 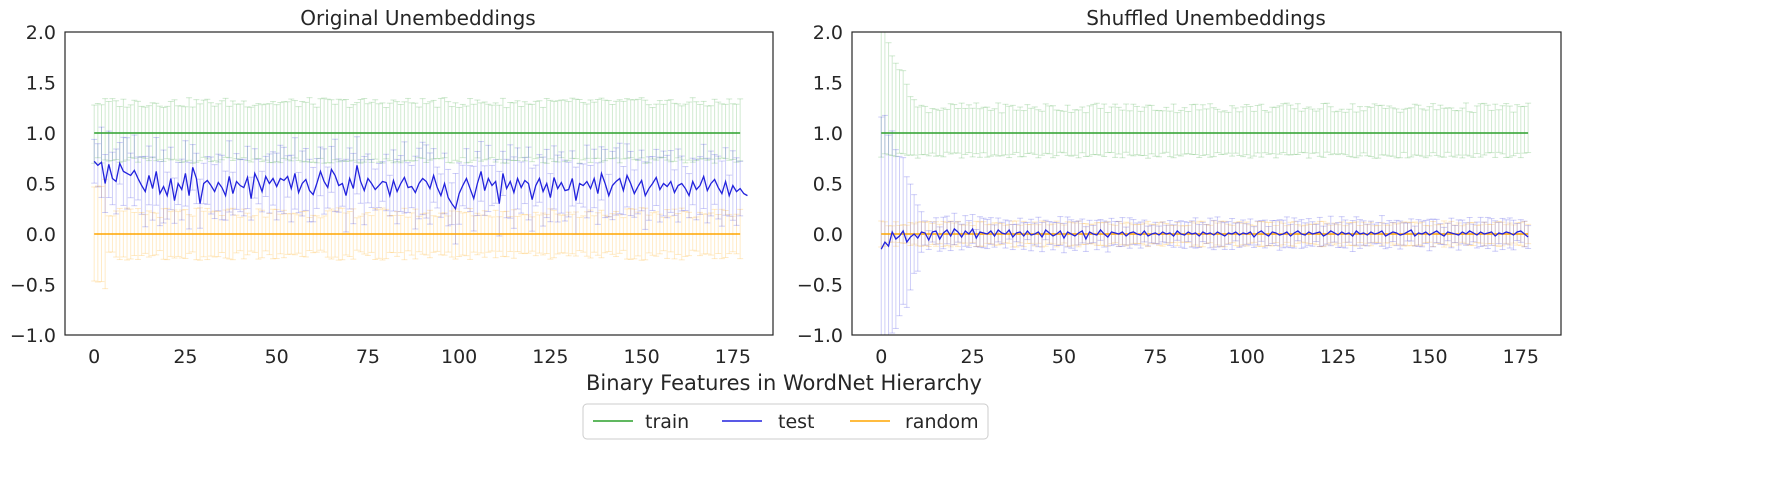 What do you see at coordinates (1338, 357) in the screenshot?
I see `x-tick-label: 125` at bounding box center [1338, 357].